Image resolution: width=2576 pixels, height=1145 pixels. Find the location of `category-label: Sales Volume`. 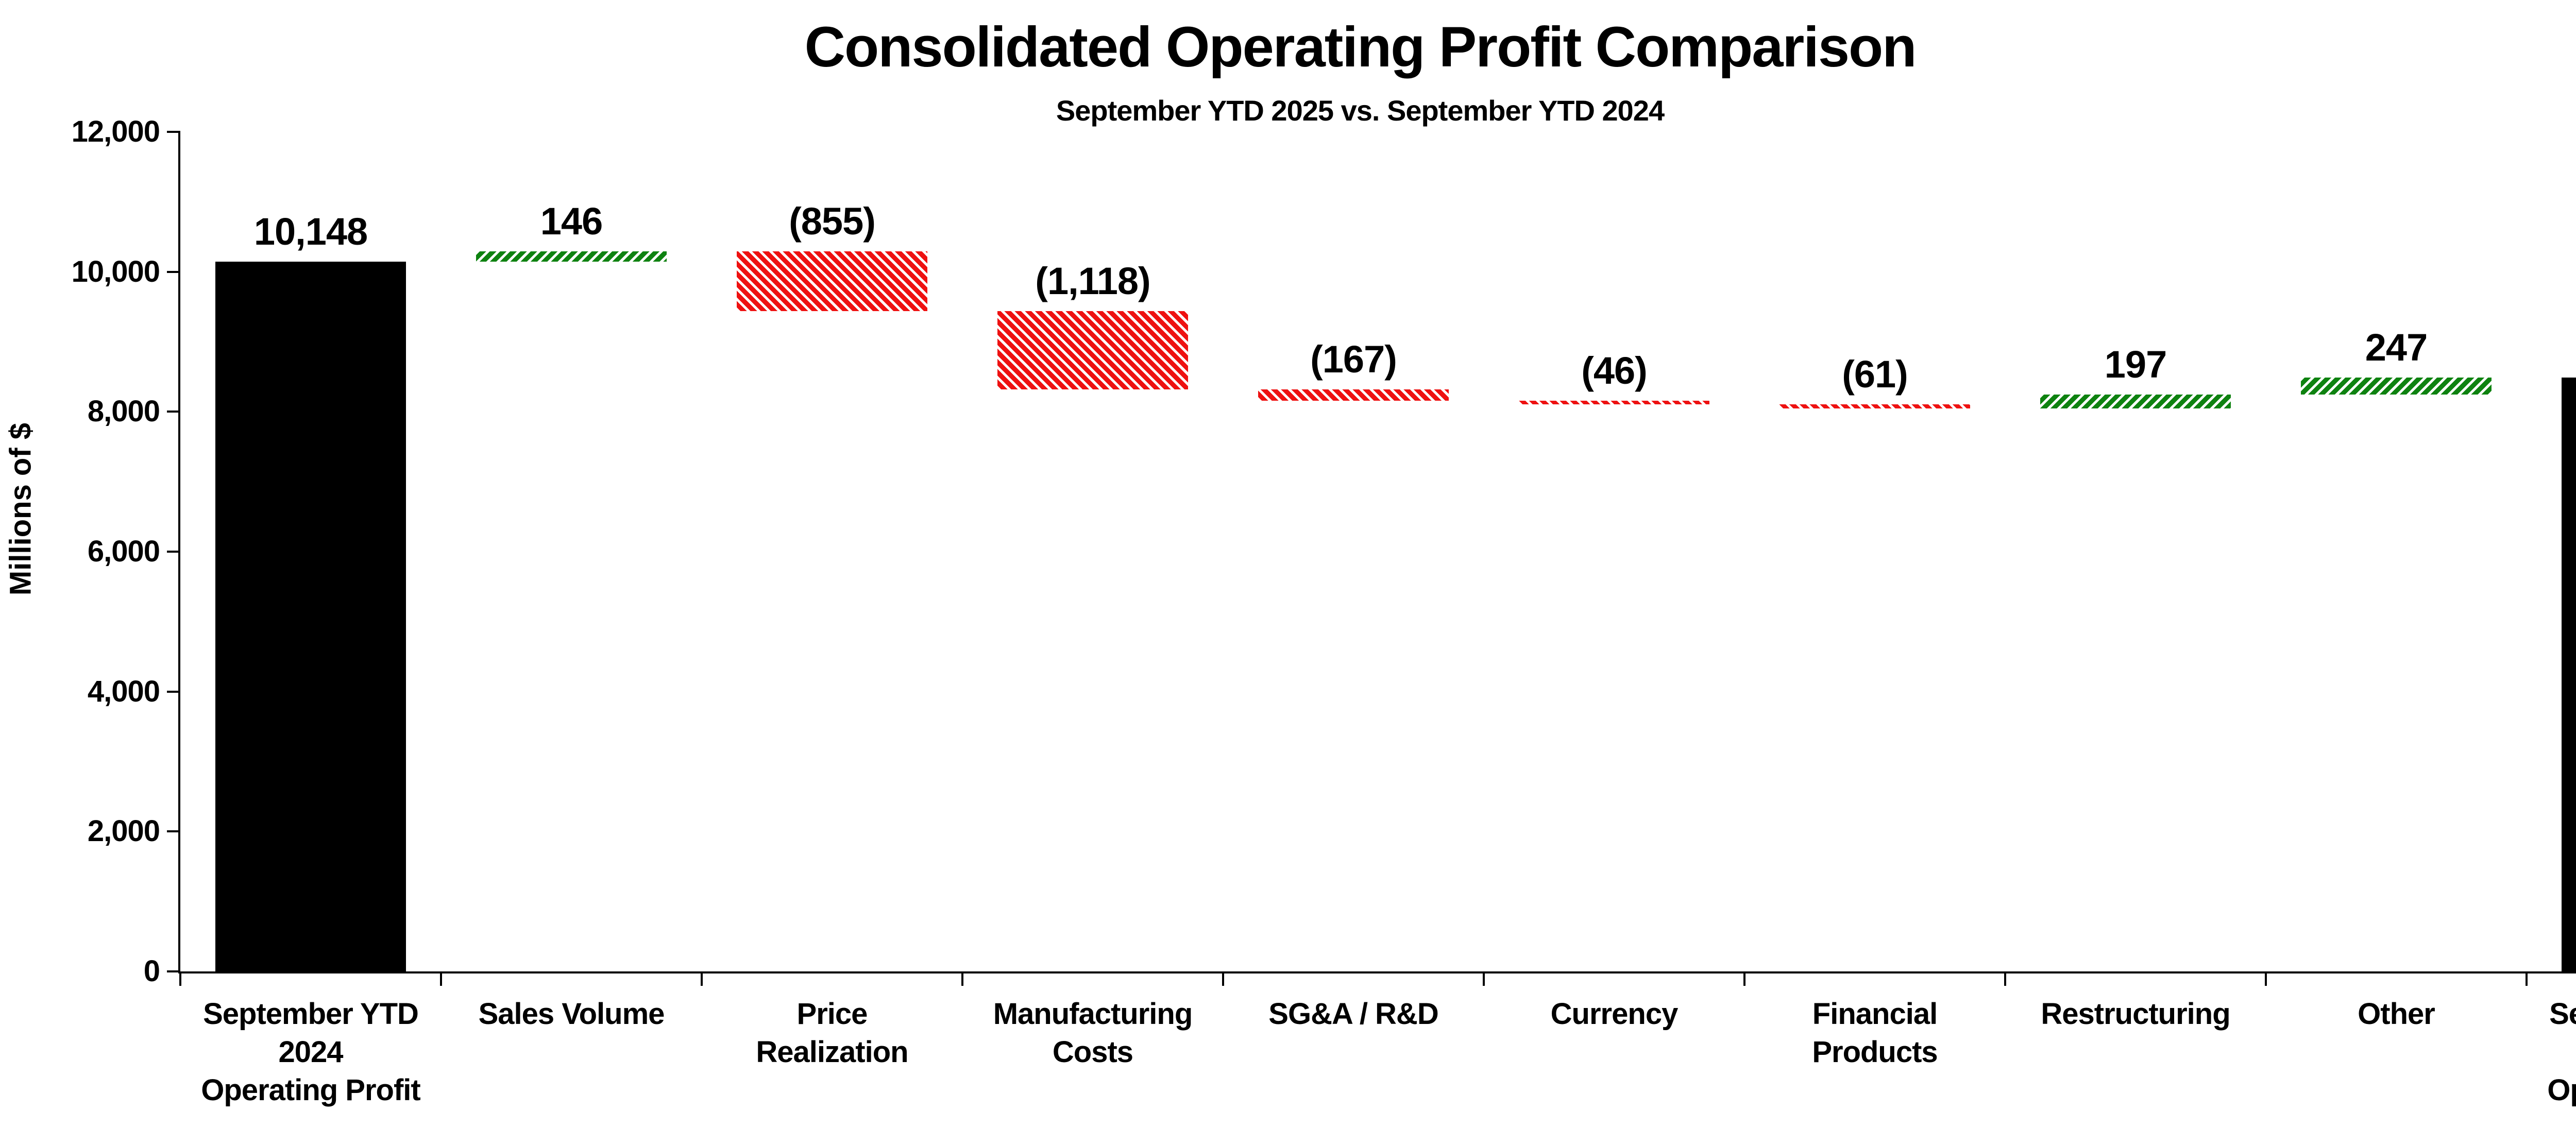

category-label: Sales Volume is located at coordinates (571, 1014).